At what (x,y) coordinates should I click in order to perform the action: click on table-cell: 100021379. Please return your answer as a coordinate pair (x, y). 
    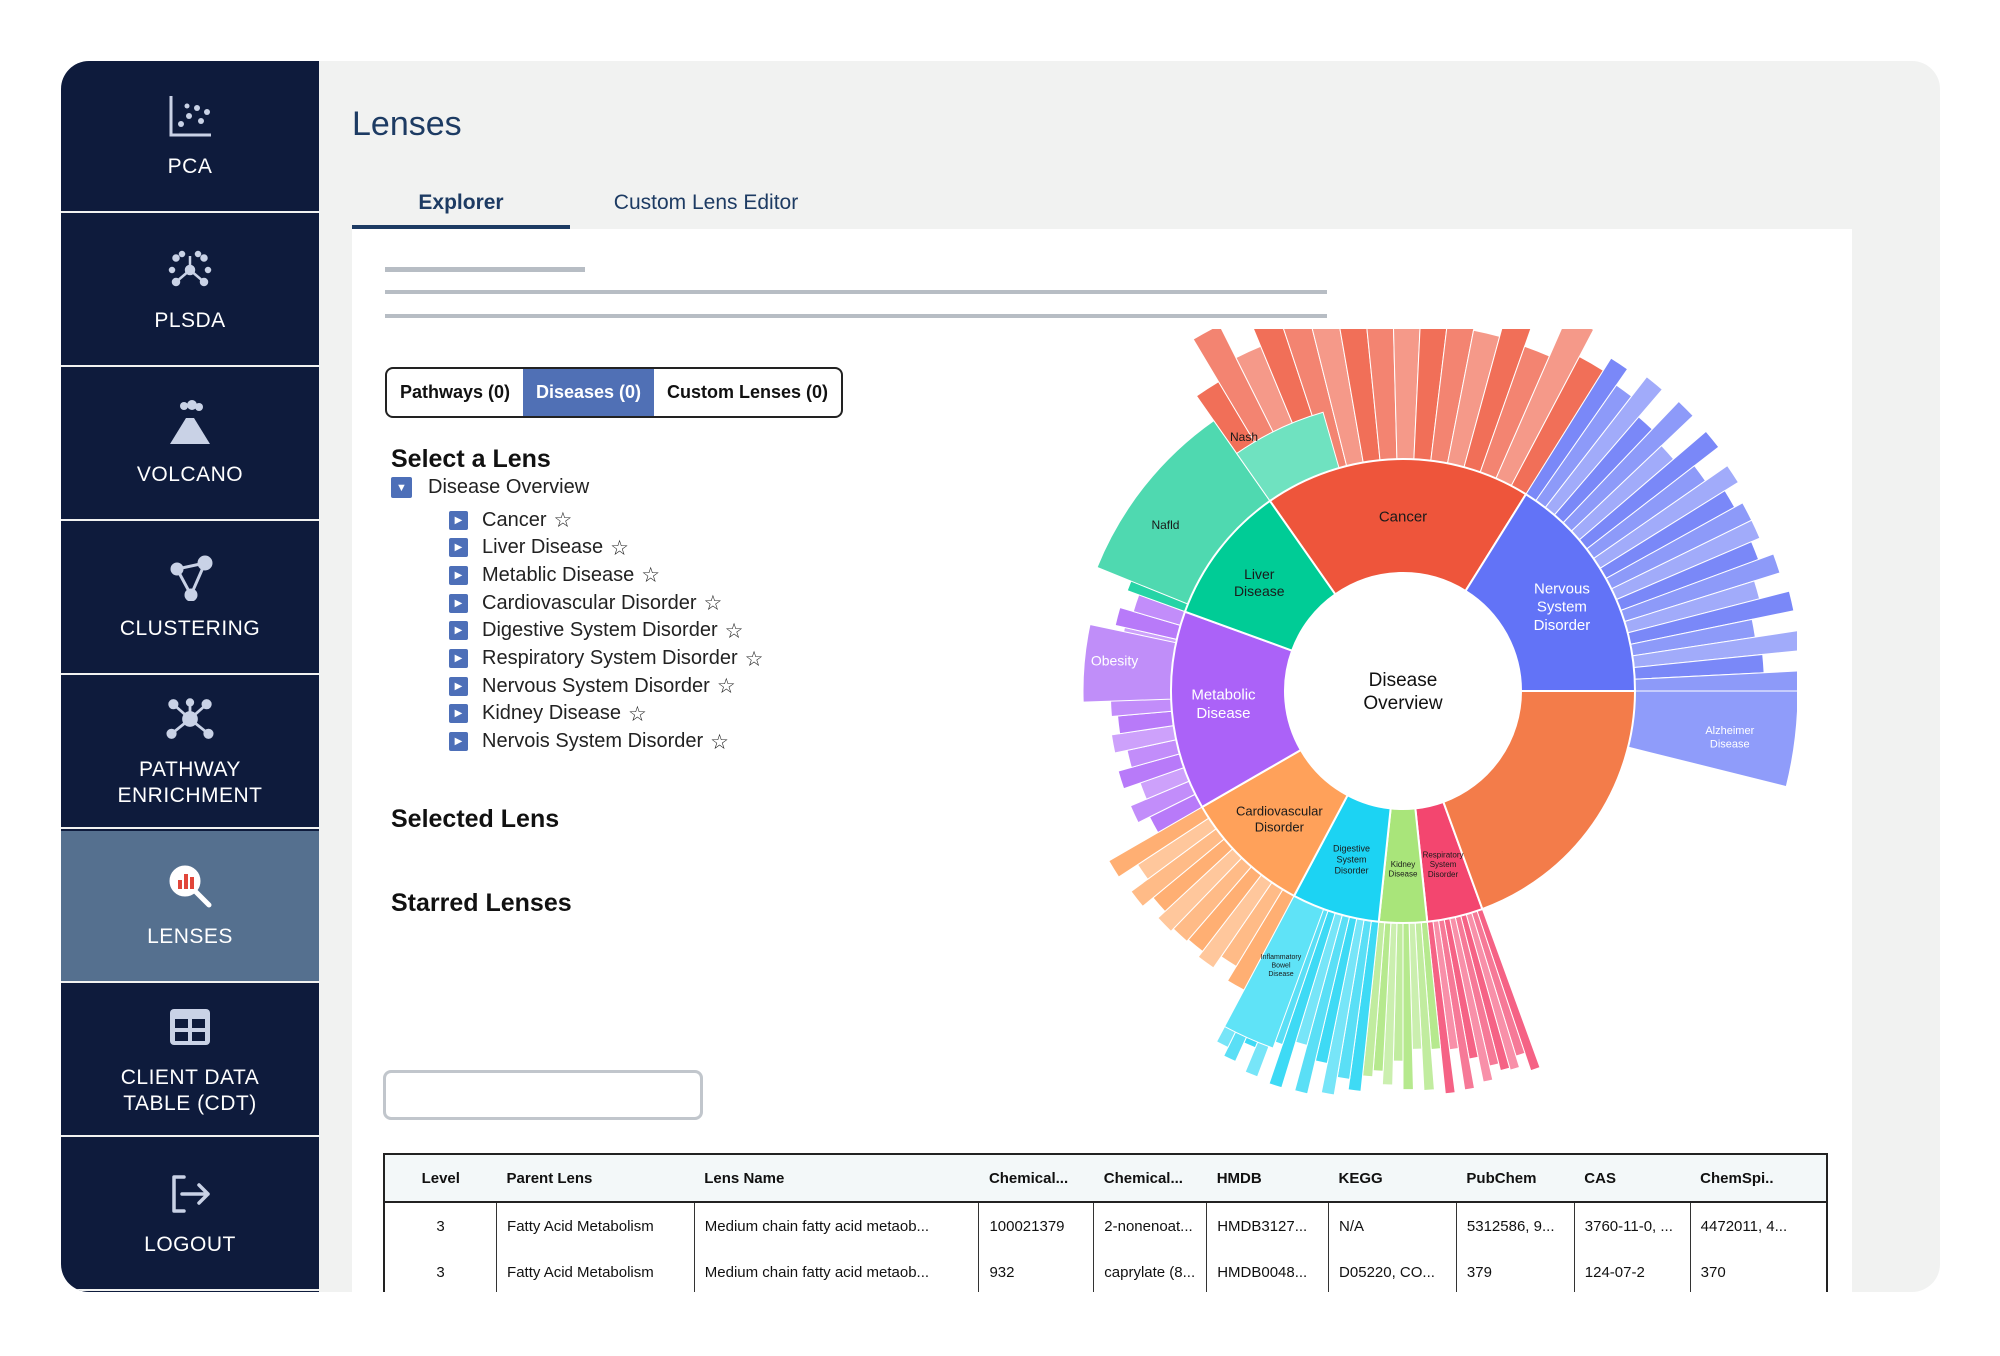
    Looking at the image, I should click on (1036, 1225).